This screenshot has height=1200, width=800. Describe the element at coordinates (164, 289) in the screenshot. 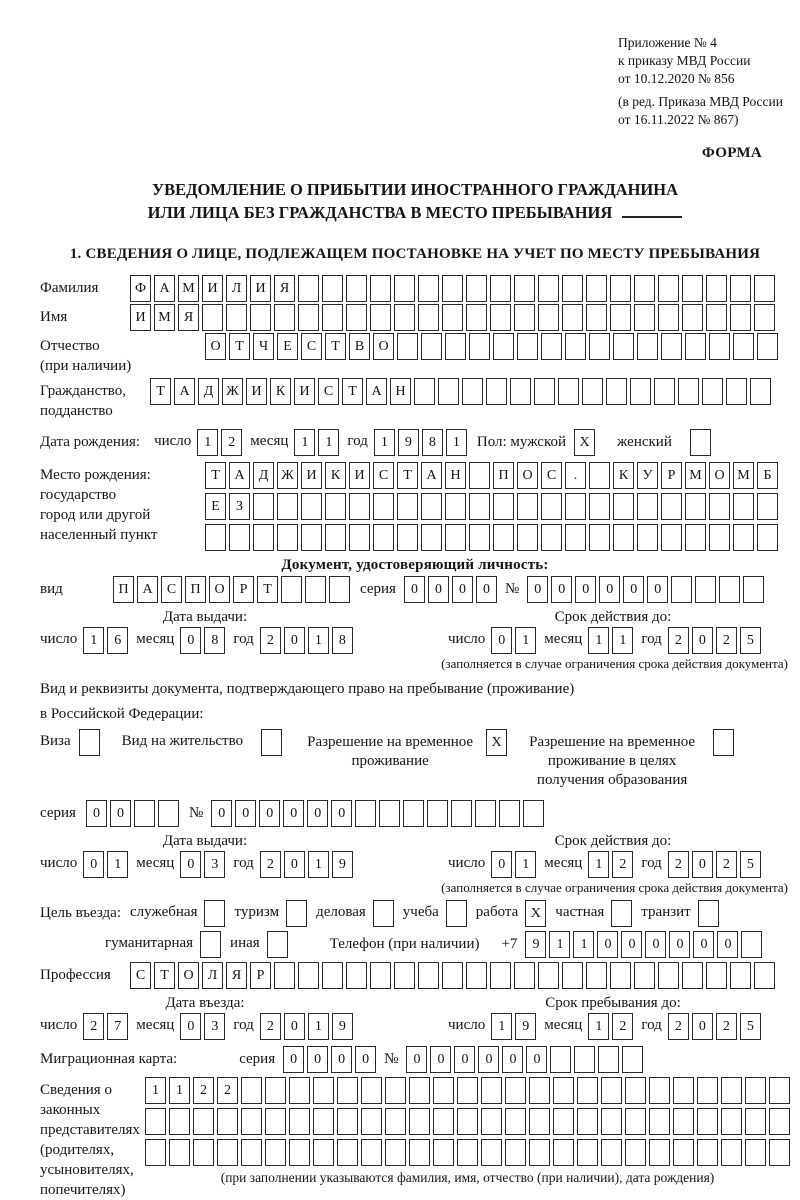

I see `char-cell: А` at that location.